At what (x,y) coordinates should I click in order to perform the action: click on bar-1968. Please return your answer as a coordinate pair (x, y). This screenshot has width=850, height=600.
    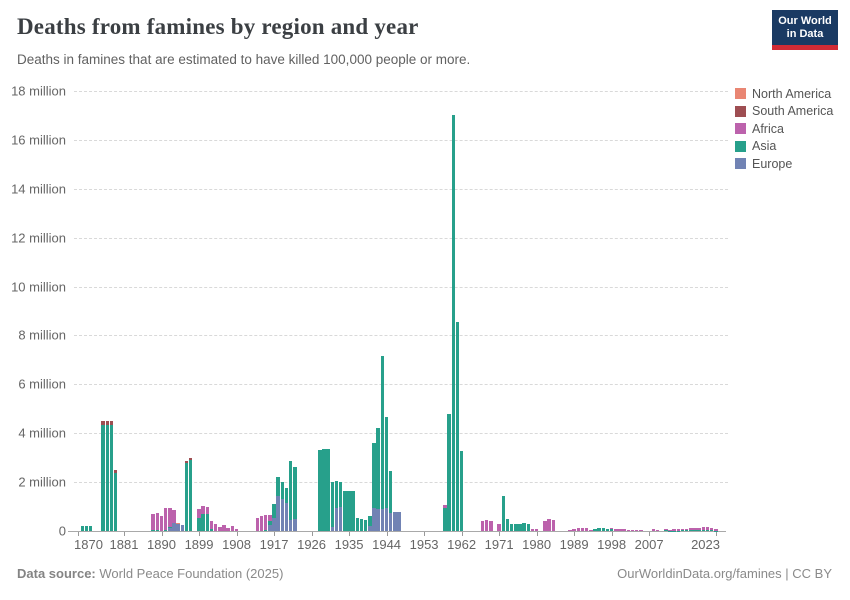
    Looking at the image, I should click on (486, 525).